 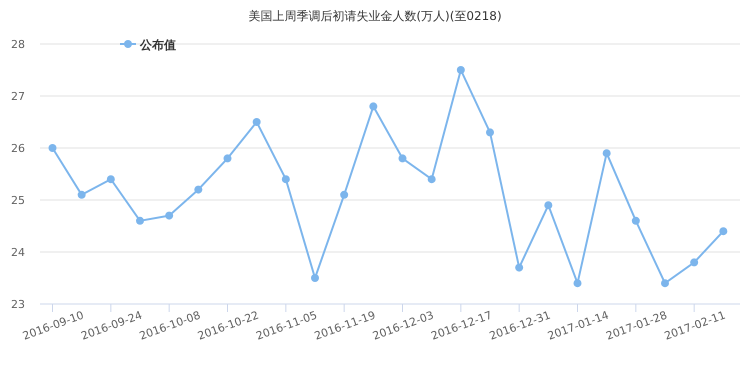 I want to click on y-tick-label: 25, so click(x=18, y=200).